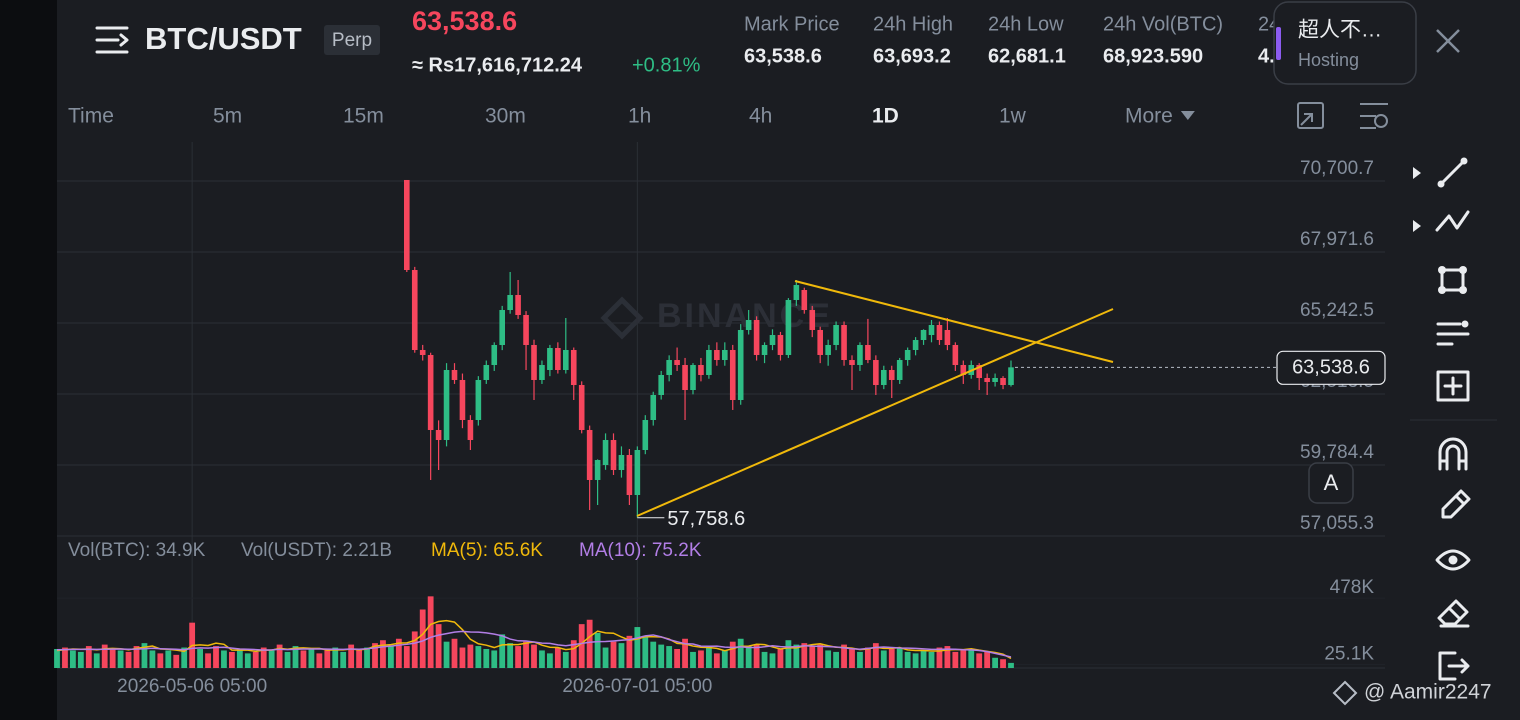 The width and height of the screenshot is (1520, 720). Describe the element at coordinates (1453, 333) in the screenshot. I see `fib-tool` at that location.